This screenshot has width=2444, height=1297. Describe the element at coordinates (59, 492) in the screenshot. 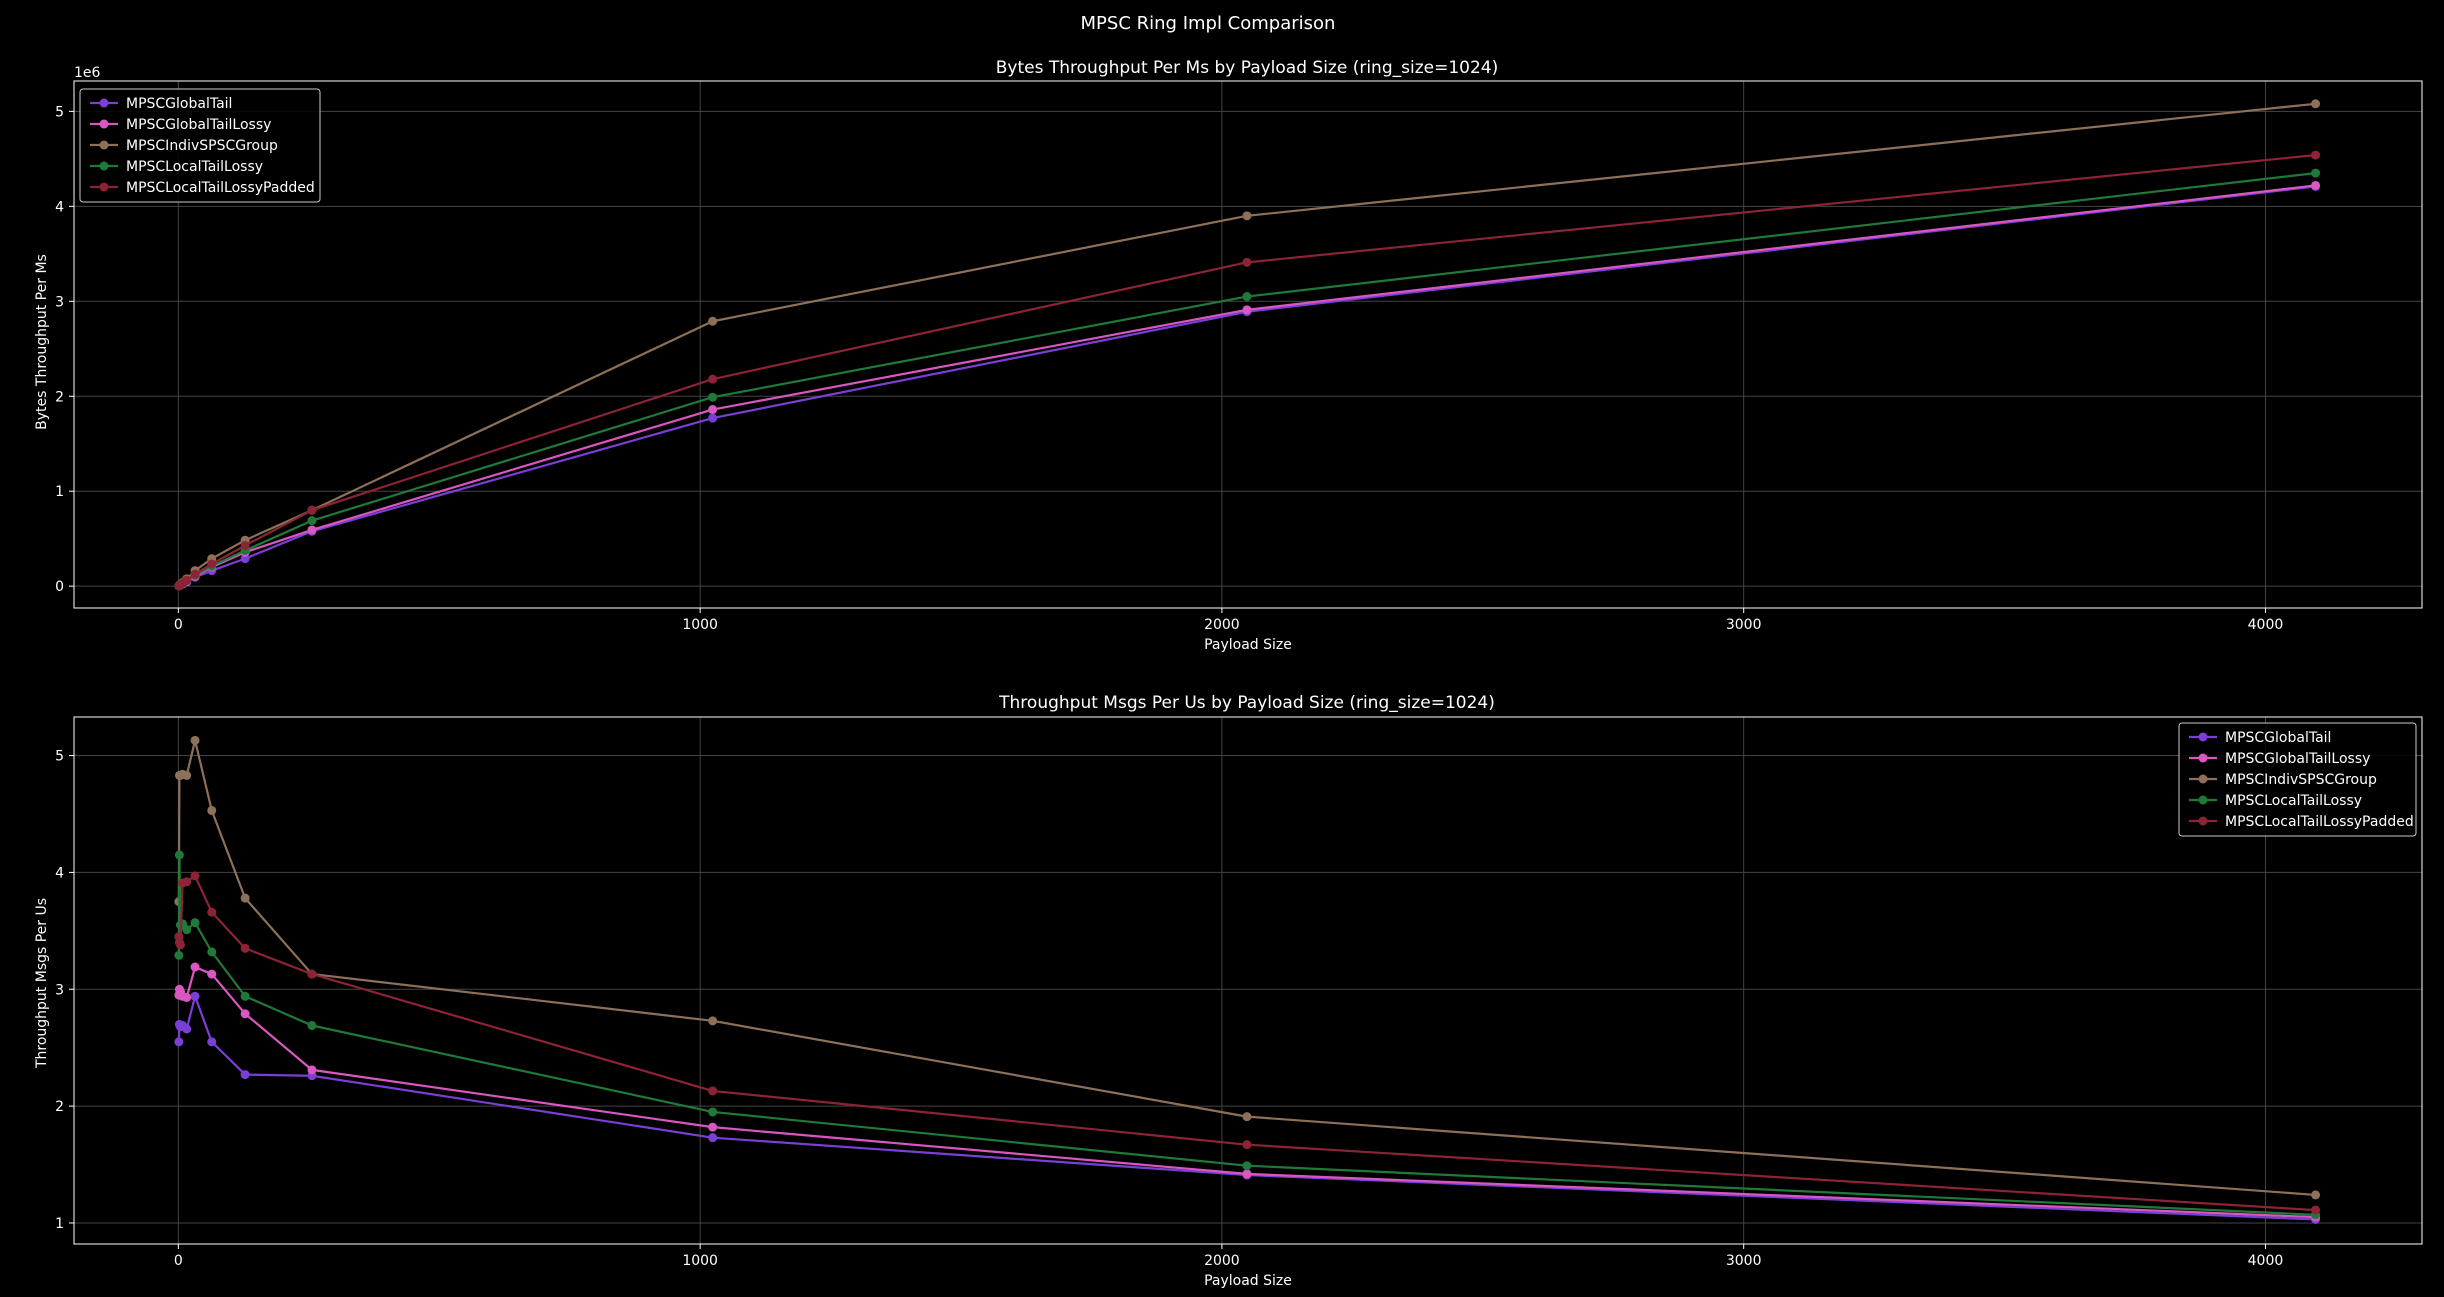

I see `y-tick-label: 1` at that location.